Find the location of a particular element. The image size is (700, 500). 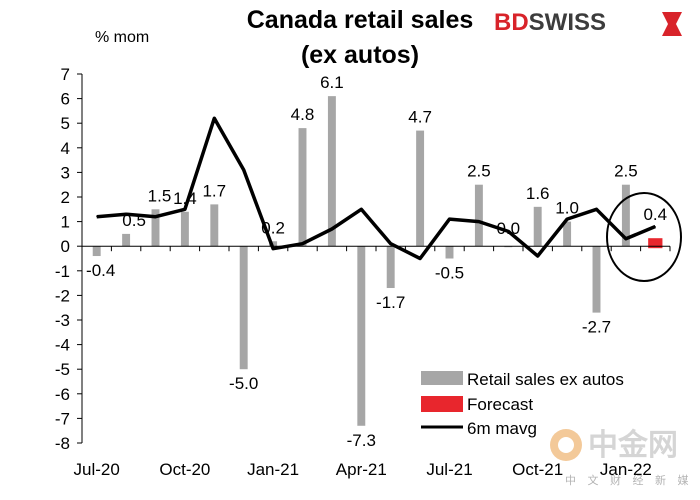

x-tick-label: Jul-20 is located at coordinates (97, 469).